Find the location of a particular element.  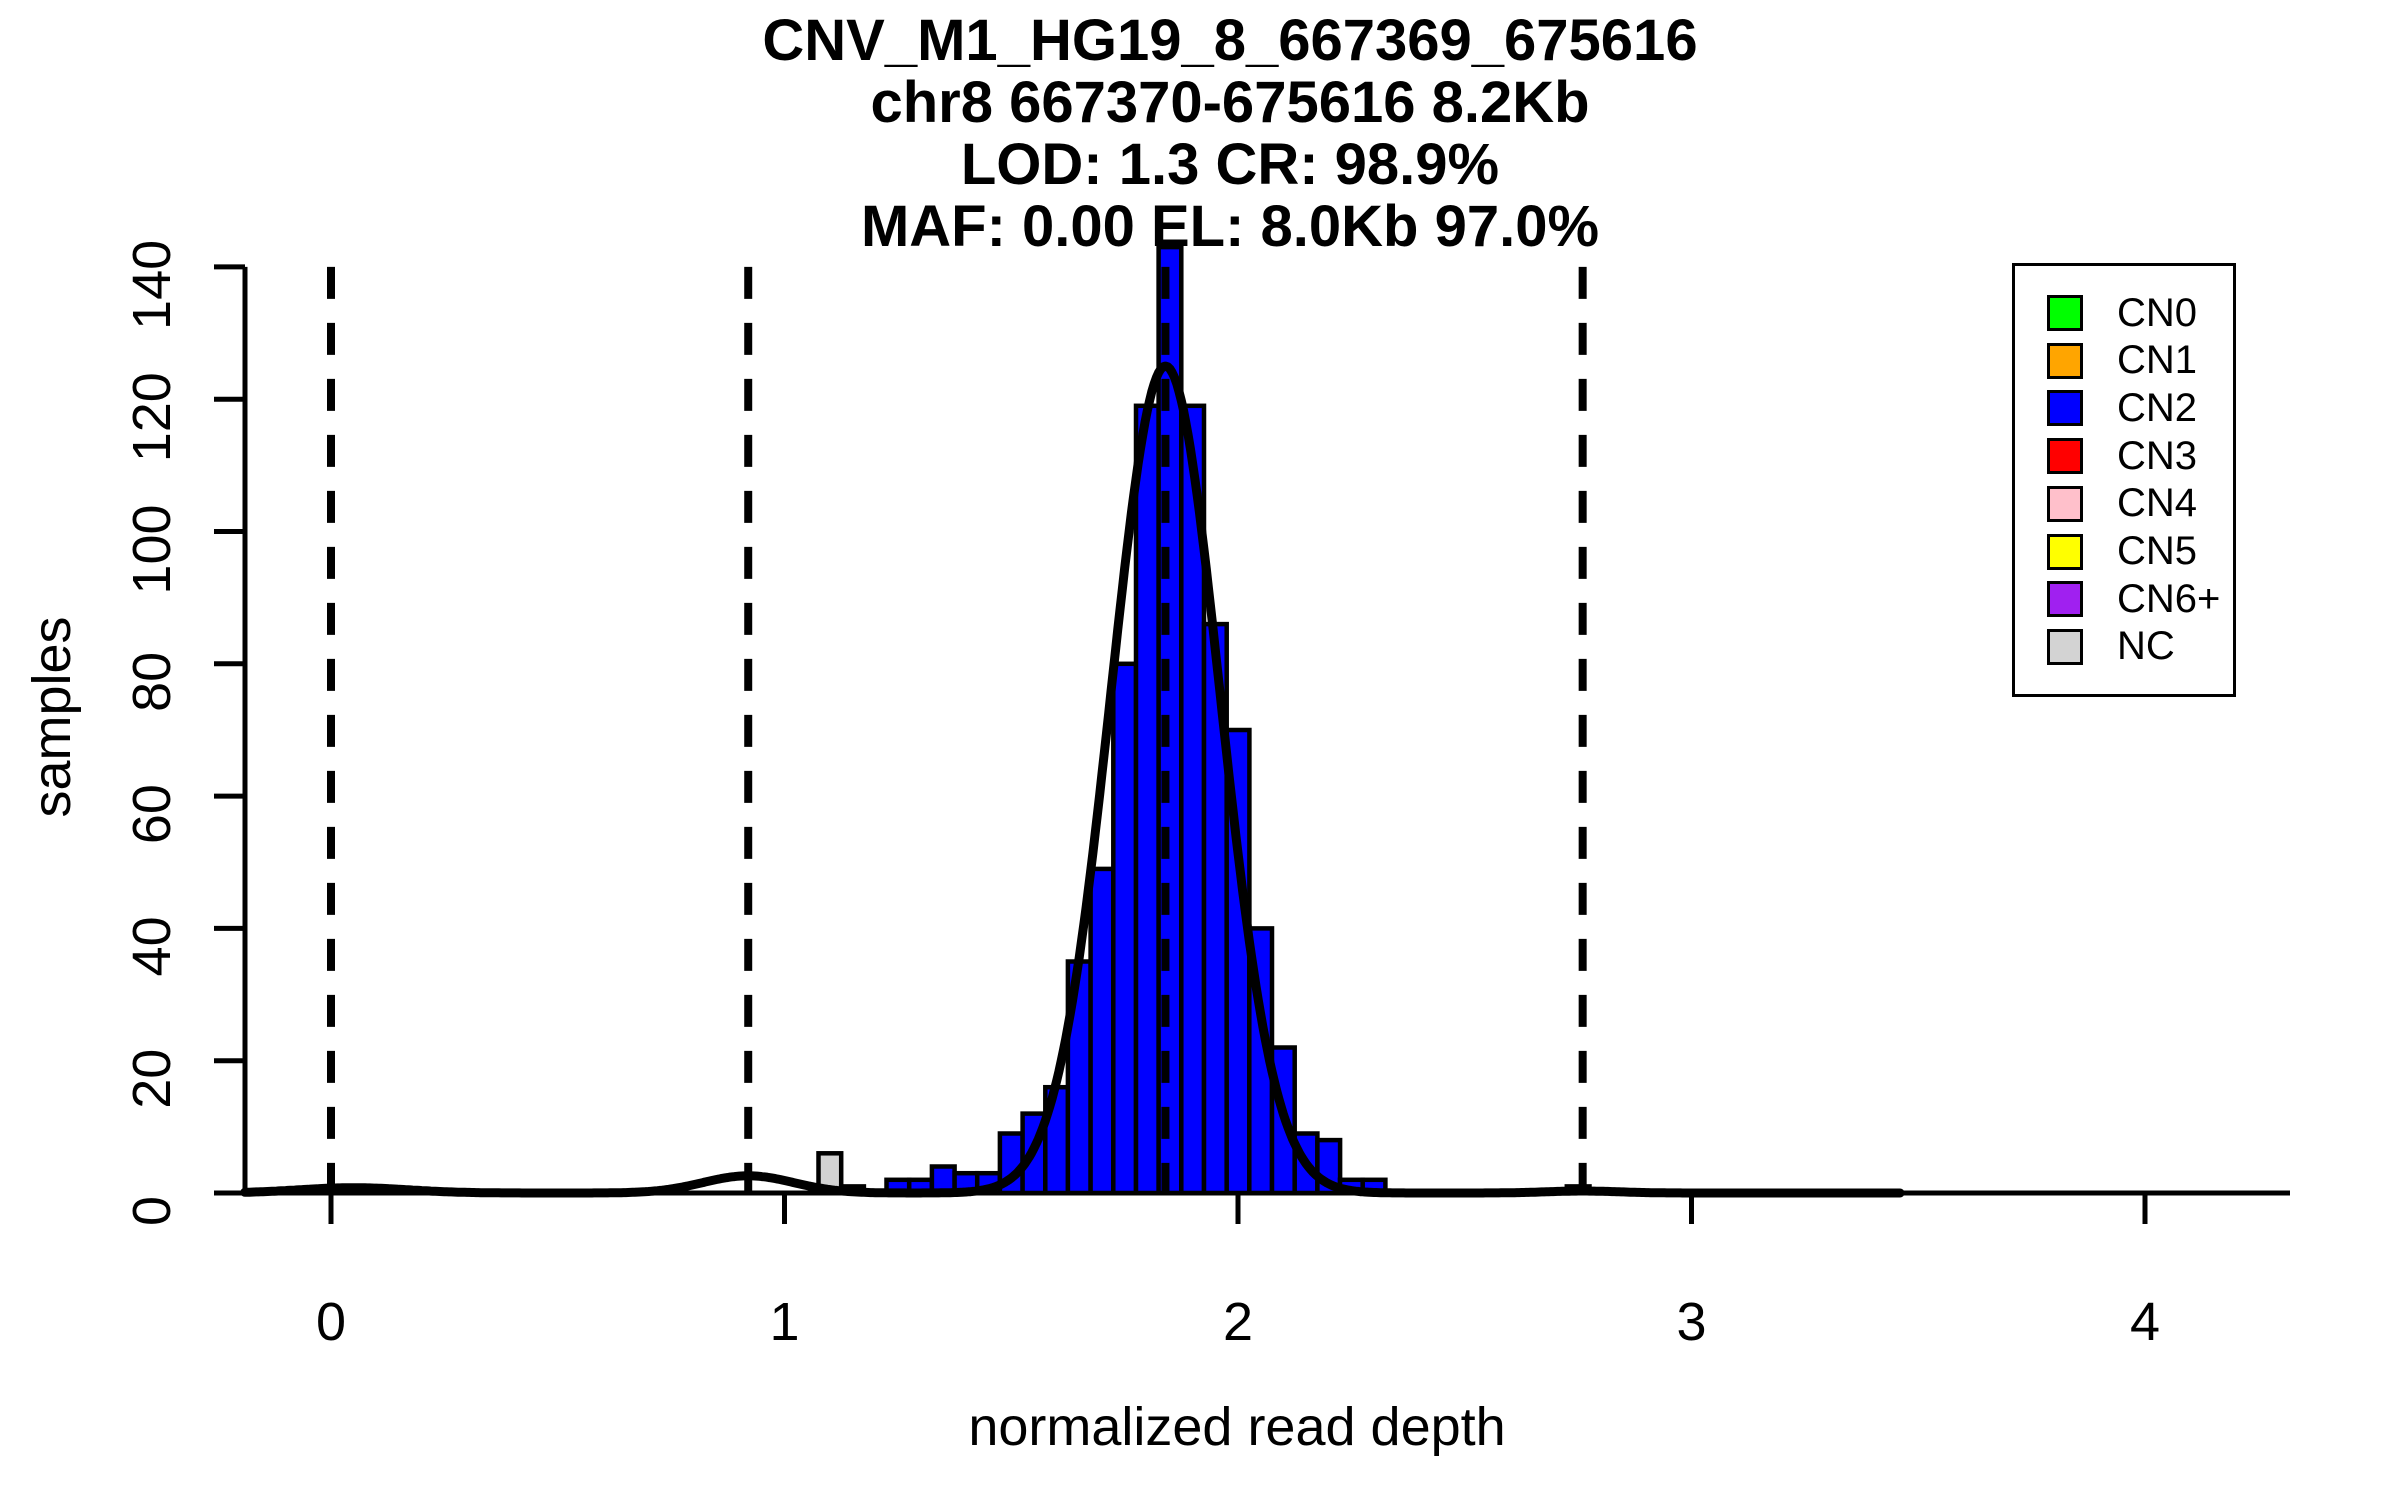

y-axis-label: samples is located at coordinates (52, 717).